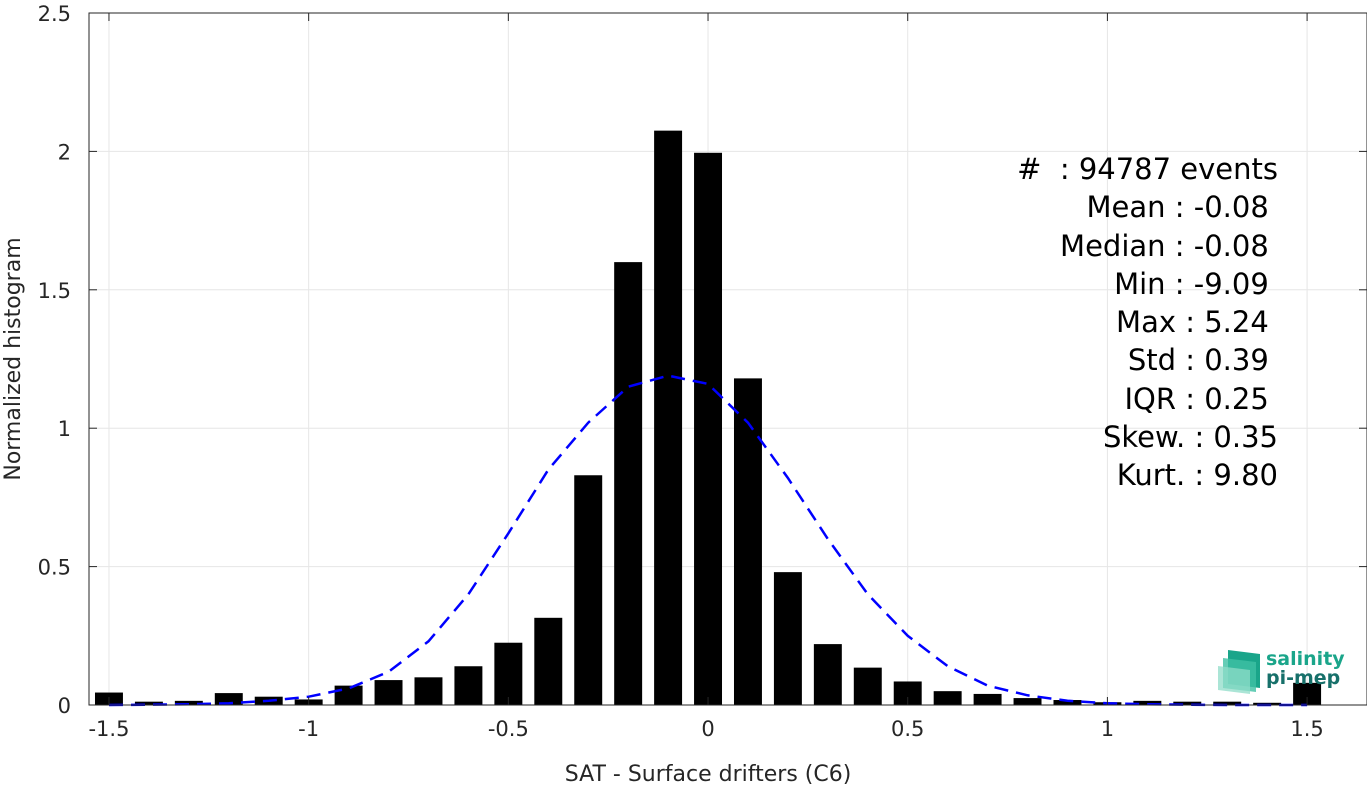 The height and width of the screenshot is (785, 1367). I want to click on x-tick-label: 0, so click(707, 729).